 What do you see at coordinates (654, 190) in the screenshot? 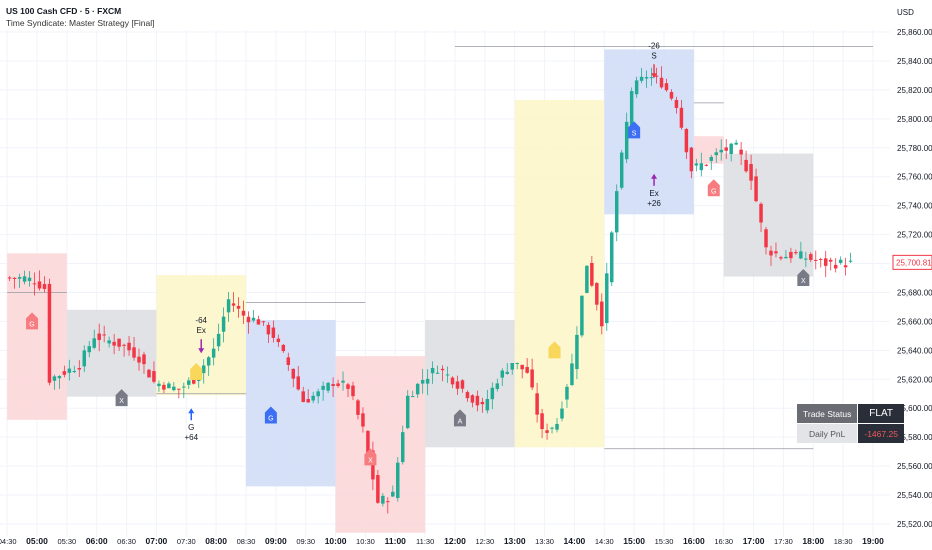
I see `trade-annotation: Ex+26` at bounding box center [654, 190].